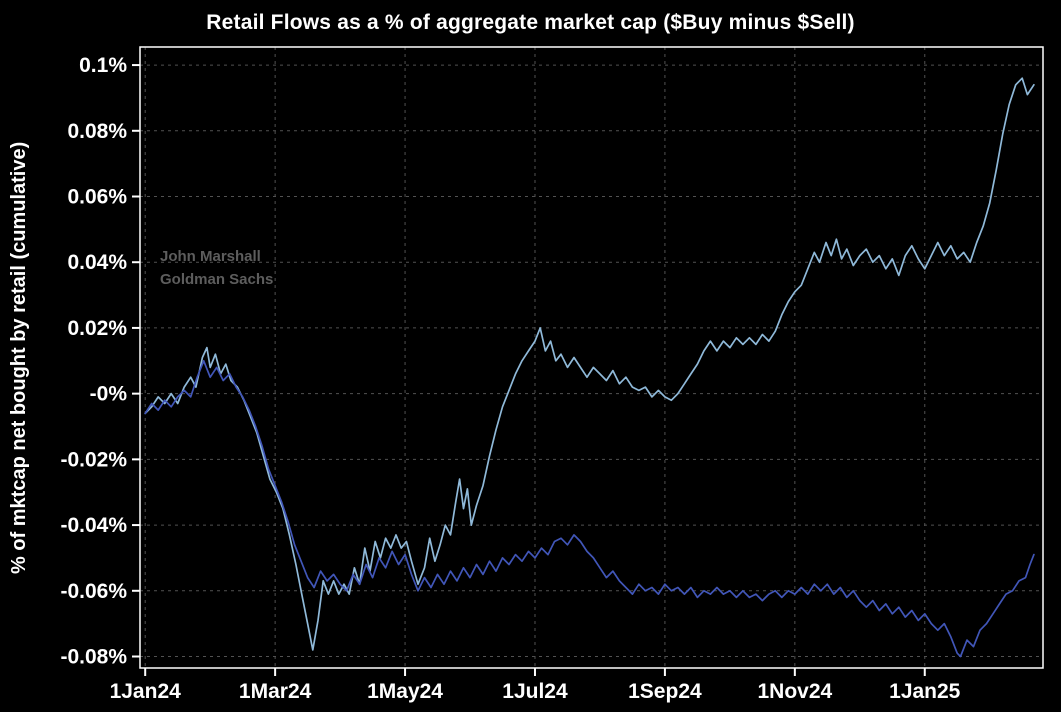  What do you see at coordinates (97, 197) in the screenshot?
I see `y-tick-label: 0.06%` at bounding box center [97, 197].